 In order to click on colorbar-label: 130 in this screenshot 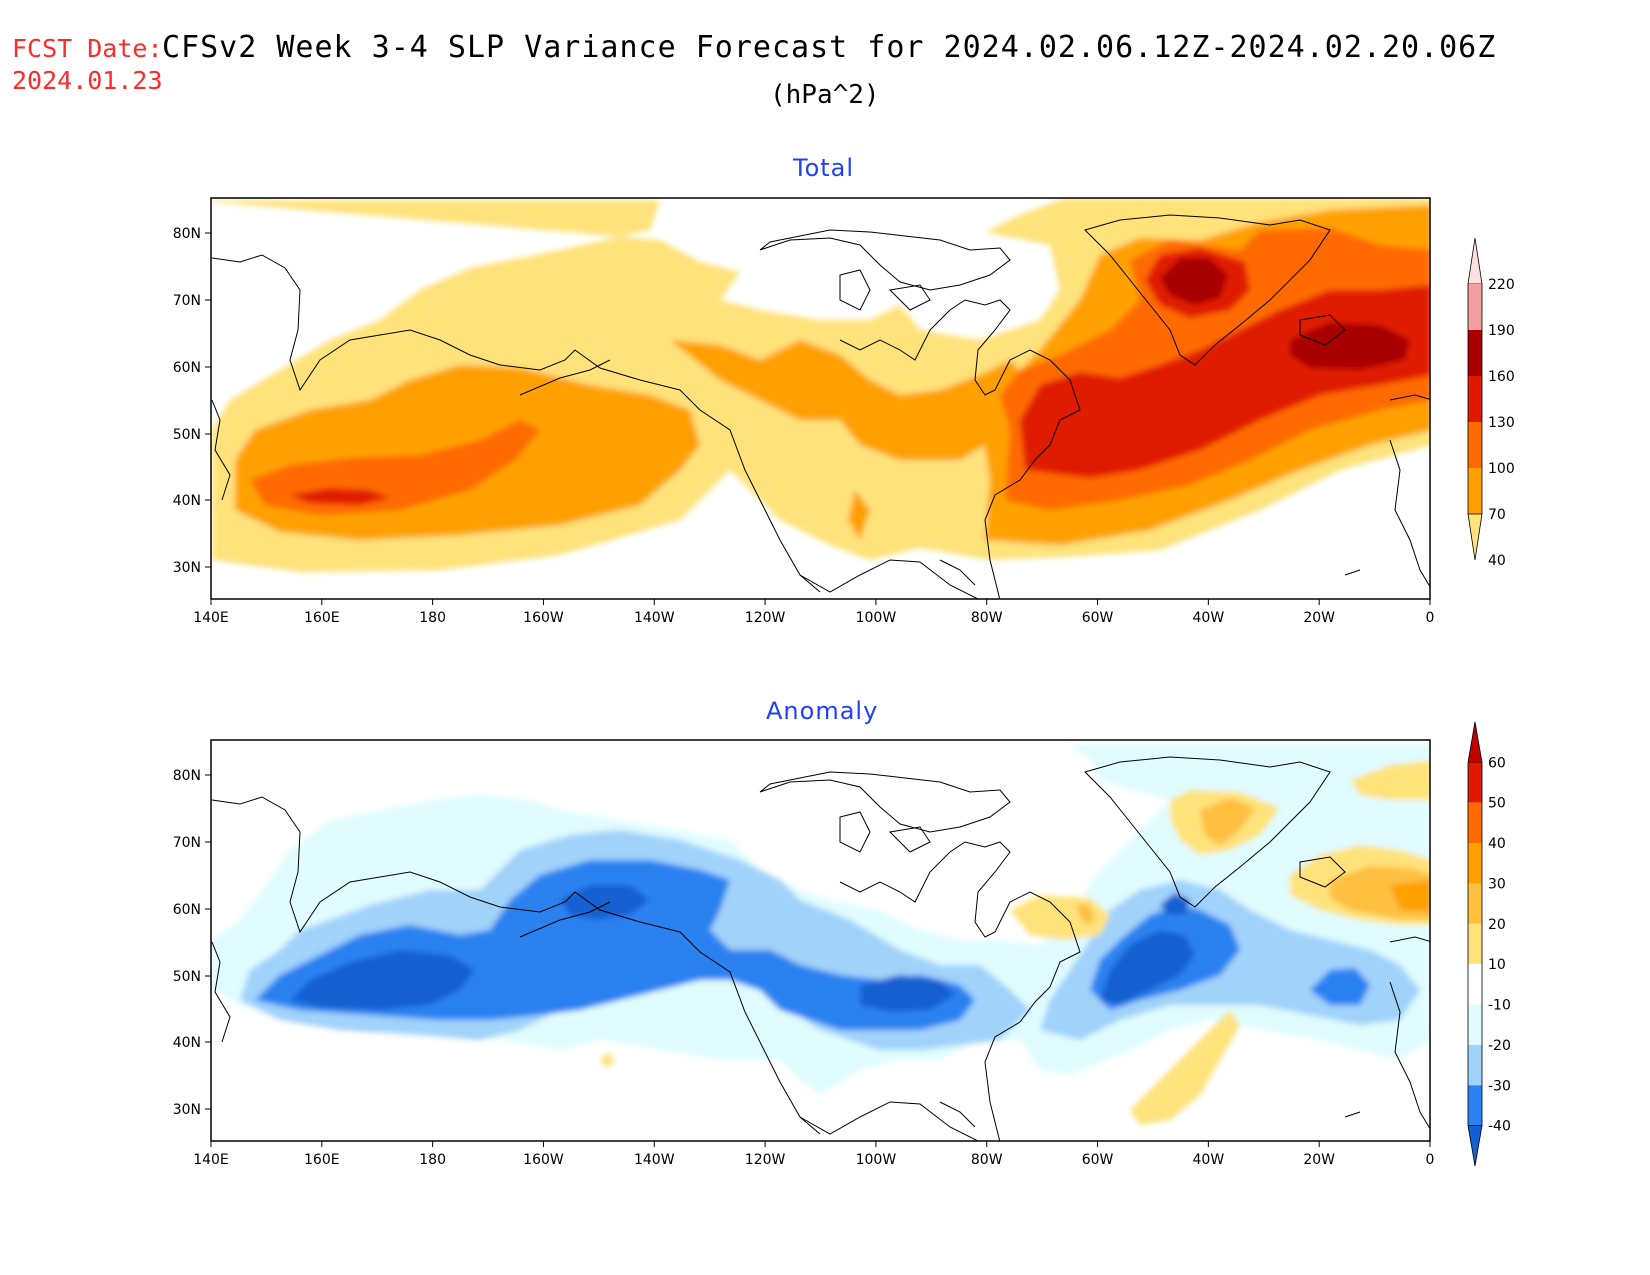, I will do `click(1501, 423)`.